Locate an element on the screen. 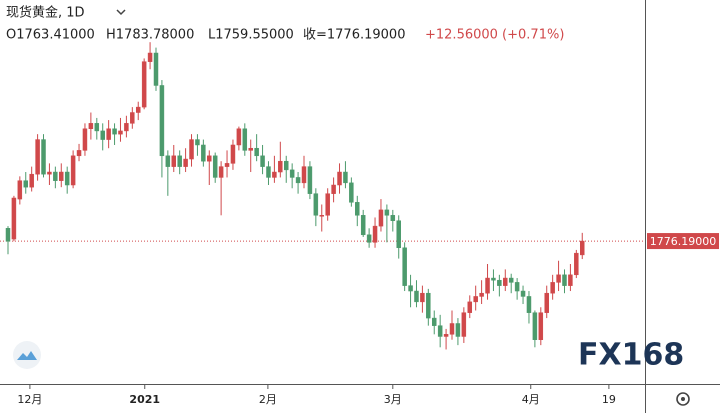 This screenshot has width=720, height=413. x-tick-label: 4月 is located at coordinates (531, 399).